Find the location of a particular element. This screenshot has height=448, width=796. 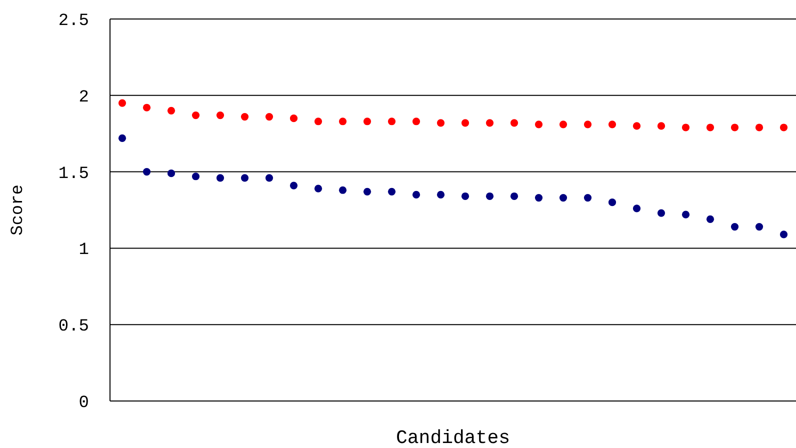

y-axis-title: Score is located at coordinates (18, 210).